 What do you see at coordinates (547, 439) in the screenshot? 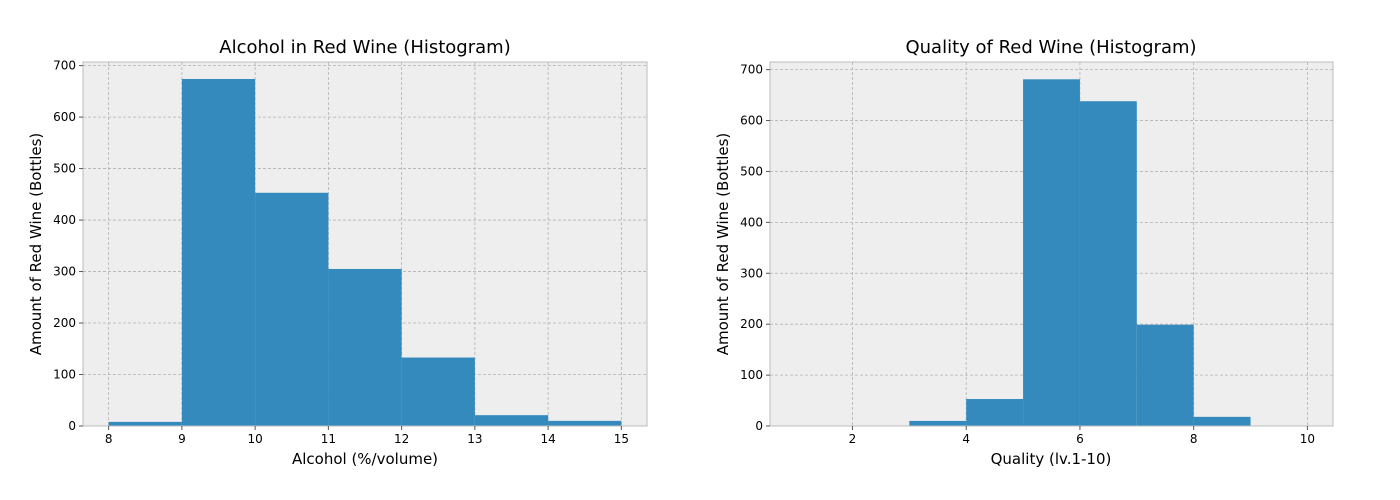
I see `x-tick-label: 14` at bounding box center [547, 439].